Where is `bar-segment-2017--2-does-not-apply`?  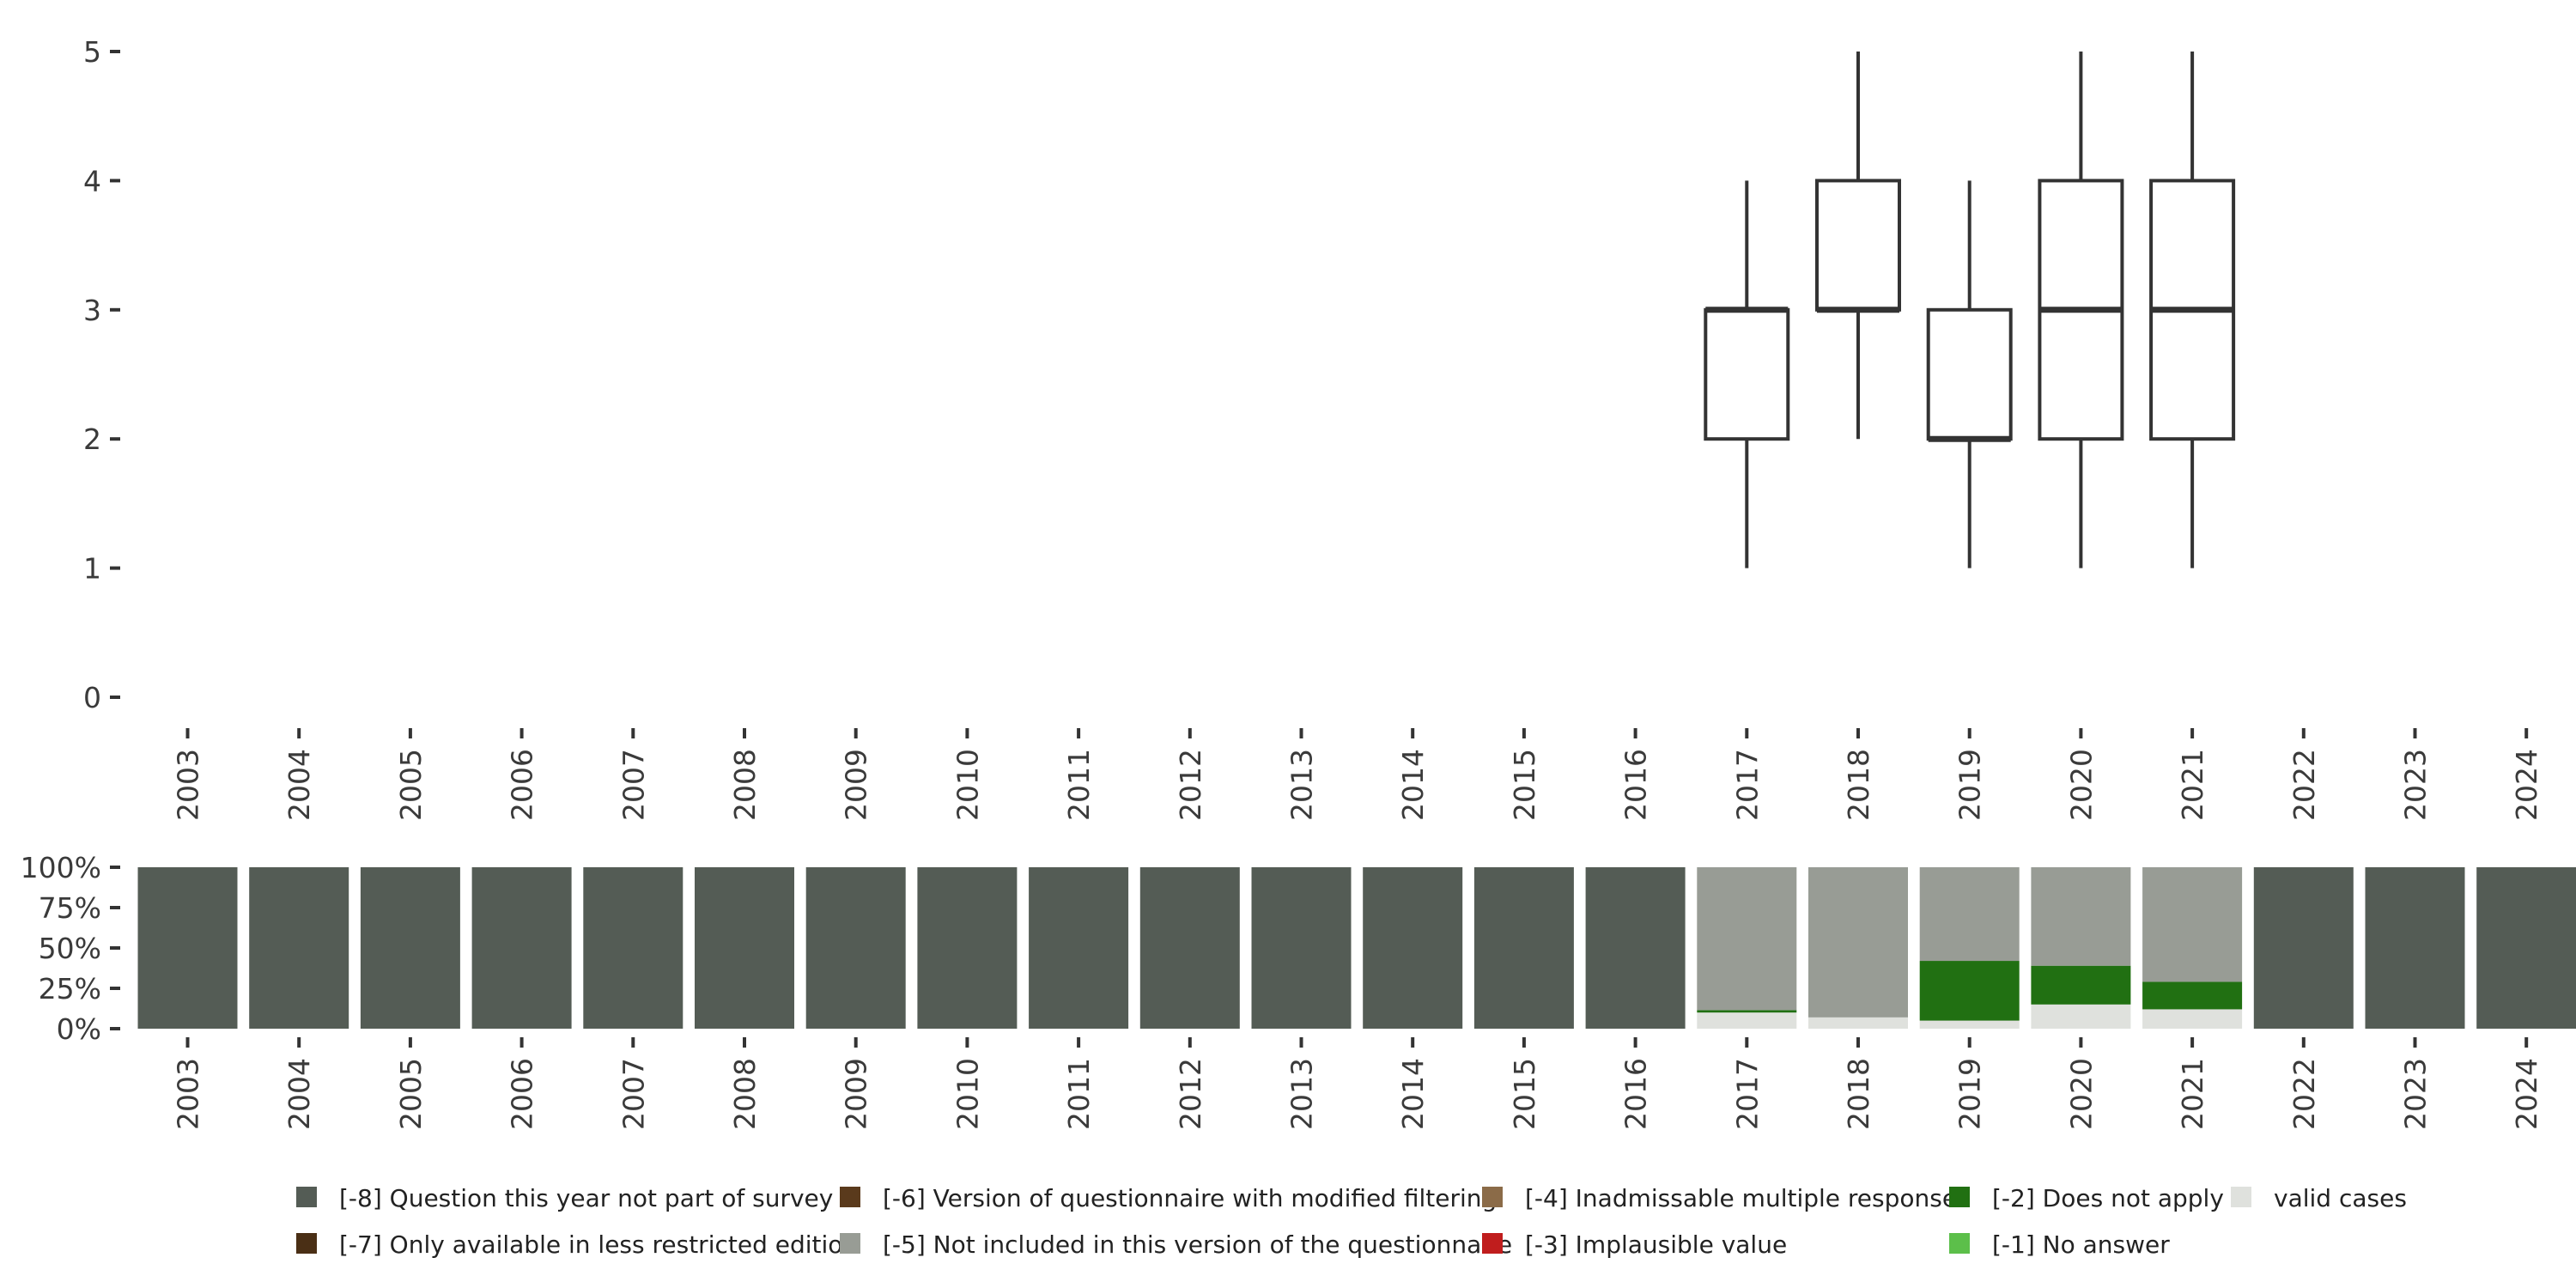 bar-segment-2017--2-does-not-apply is located at coordinates (1747, 1012).